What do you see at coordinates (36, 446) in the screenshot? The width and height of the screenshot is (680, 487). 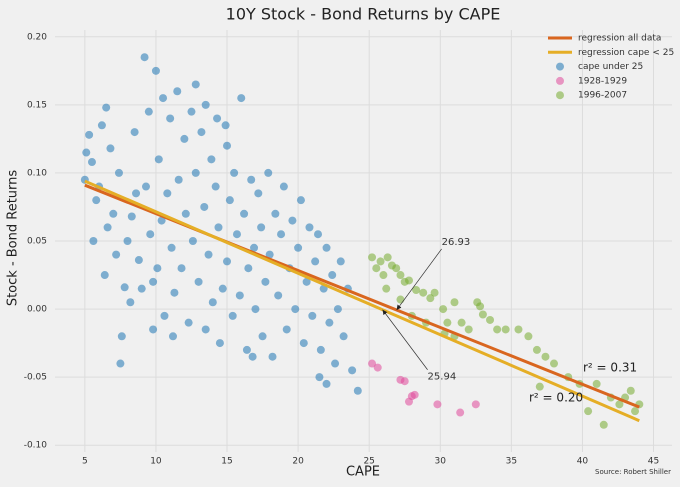 I see `y-tick-label: -0.10` at bounding box center [36, 446].